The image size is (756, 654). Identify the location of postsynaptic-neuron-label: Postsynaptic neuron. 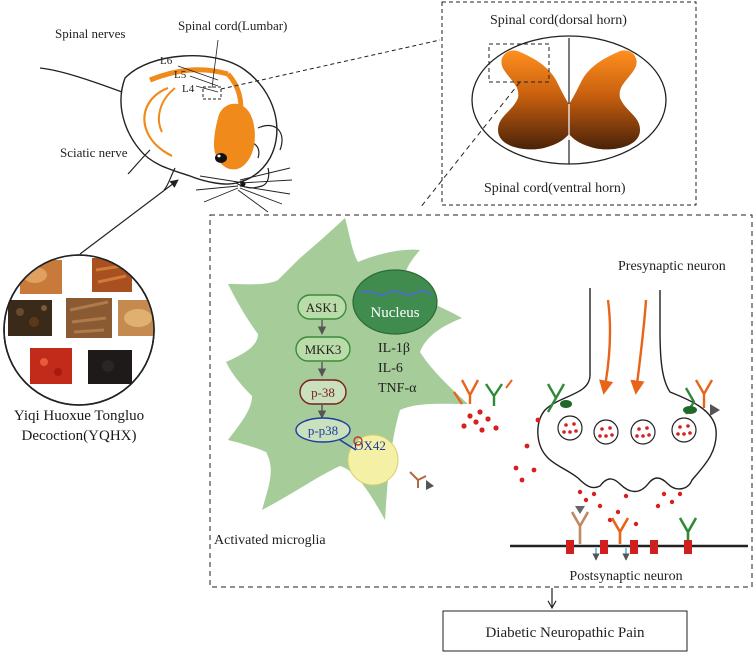
(625, 576).